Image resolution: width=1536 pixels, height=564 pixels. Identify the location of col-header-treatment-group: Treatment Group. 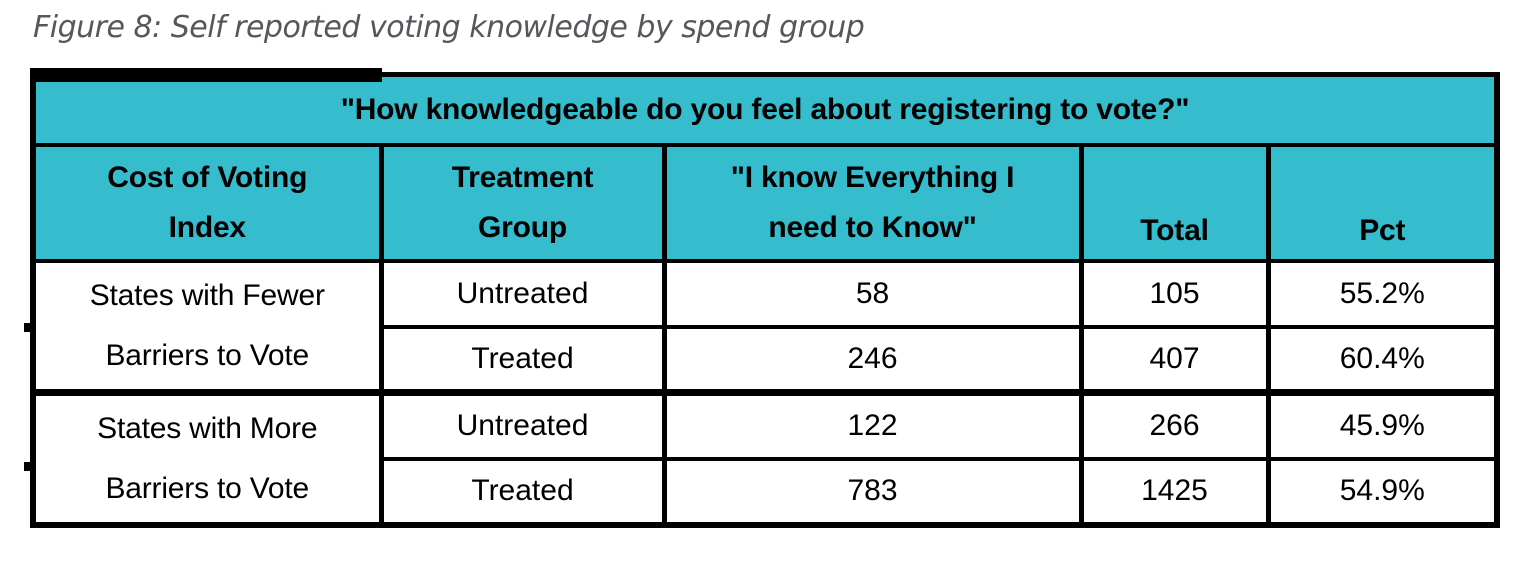
(522, 202).